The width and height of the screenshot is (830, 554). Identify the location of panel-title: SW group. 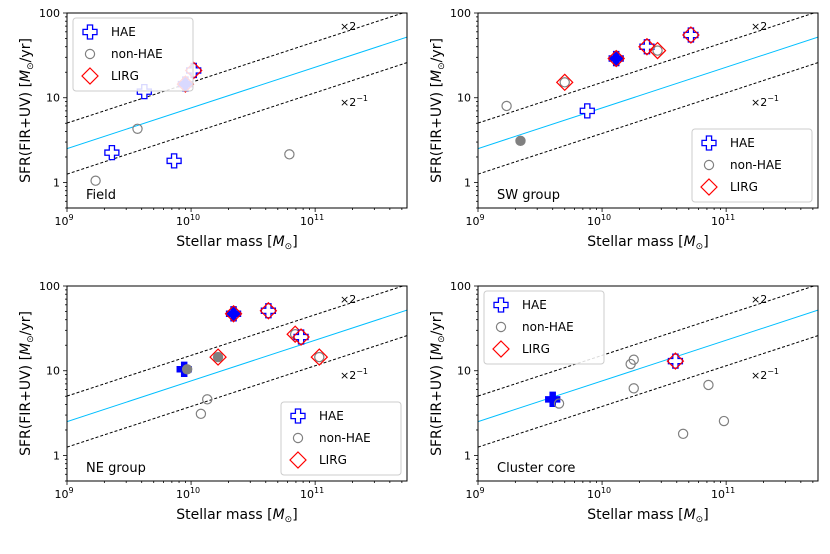
(528, 195).